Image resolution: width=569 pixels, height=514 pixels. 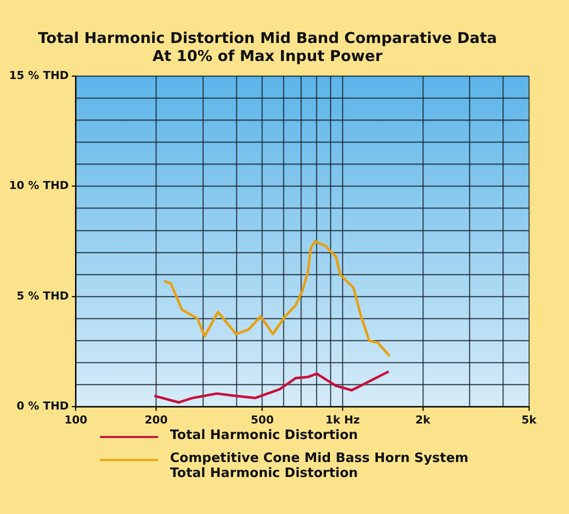 What do you see at coordinates (342, 419) in the screenshot?
I see `x-tick-label: 1k Hz` at bounding box center [342, 419].